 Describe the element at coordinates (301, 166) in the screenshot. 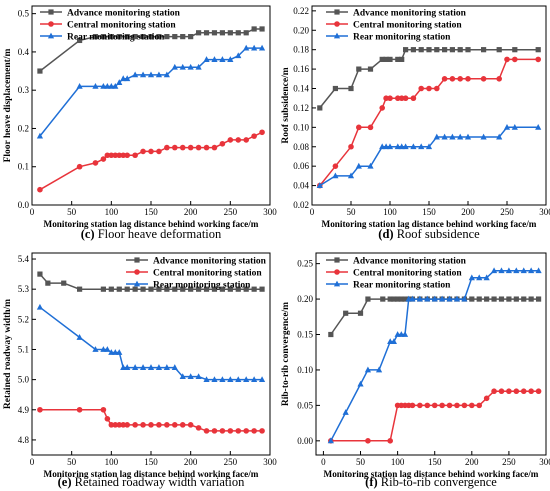

I see `y-tick-label: 0.06` at that location.